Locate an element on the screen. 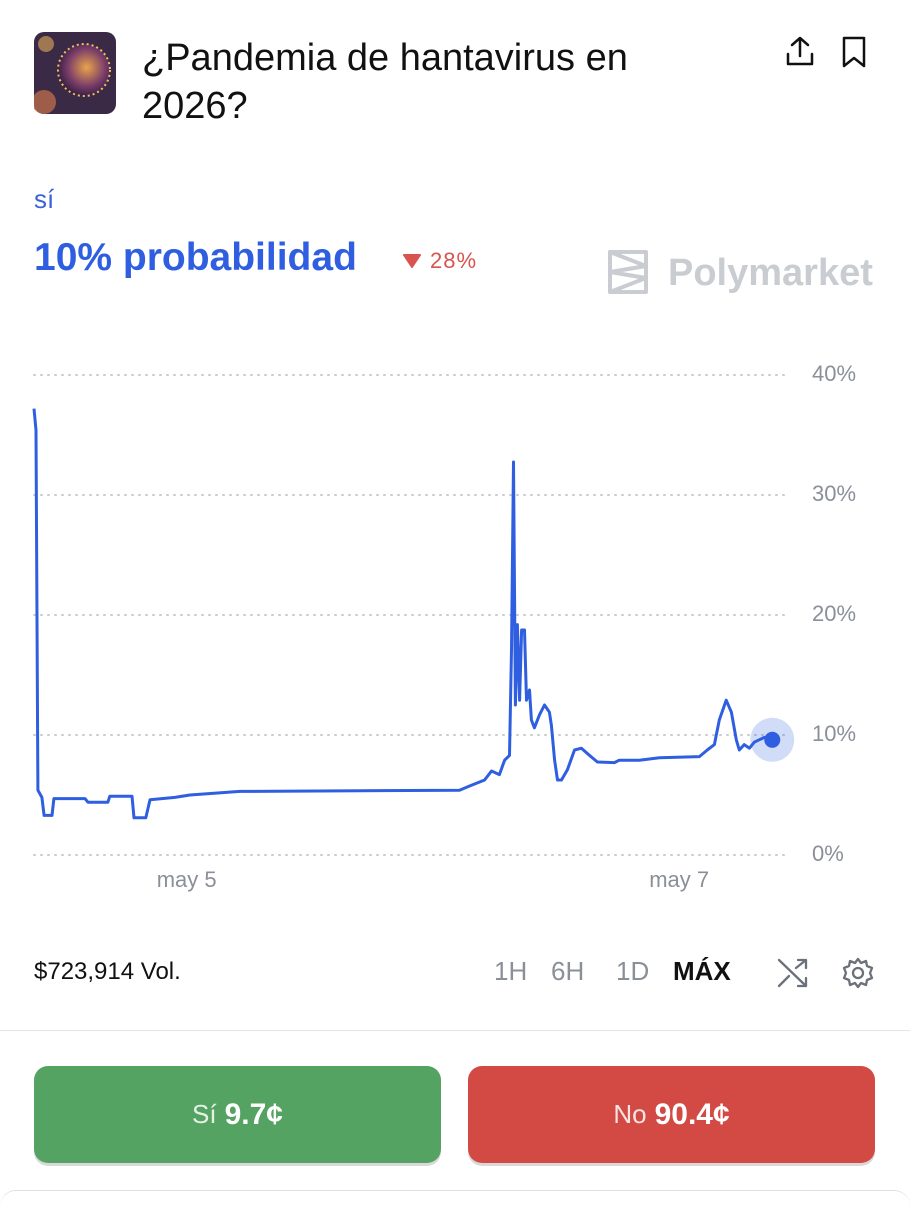 The width and height of the screenshot is (910, 1211). y-tick-label: 10% is located at coordinates (834, 733).